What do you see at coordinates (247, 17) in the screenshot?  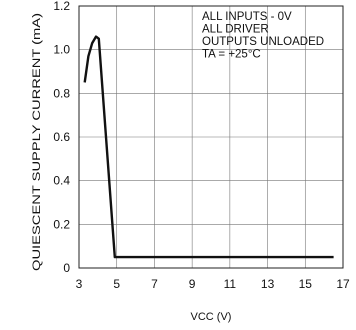 I see `note-line: ALL INPUTS - 0V` at bounding box center [247, 17].